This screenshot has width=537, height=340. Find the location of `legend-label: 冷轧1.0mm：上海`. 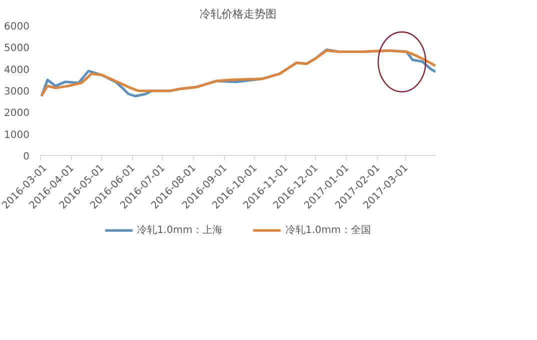

legend-label: 冷轧1.0mm：上海 is located at coordinates (179, 230).